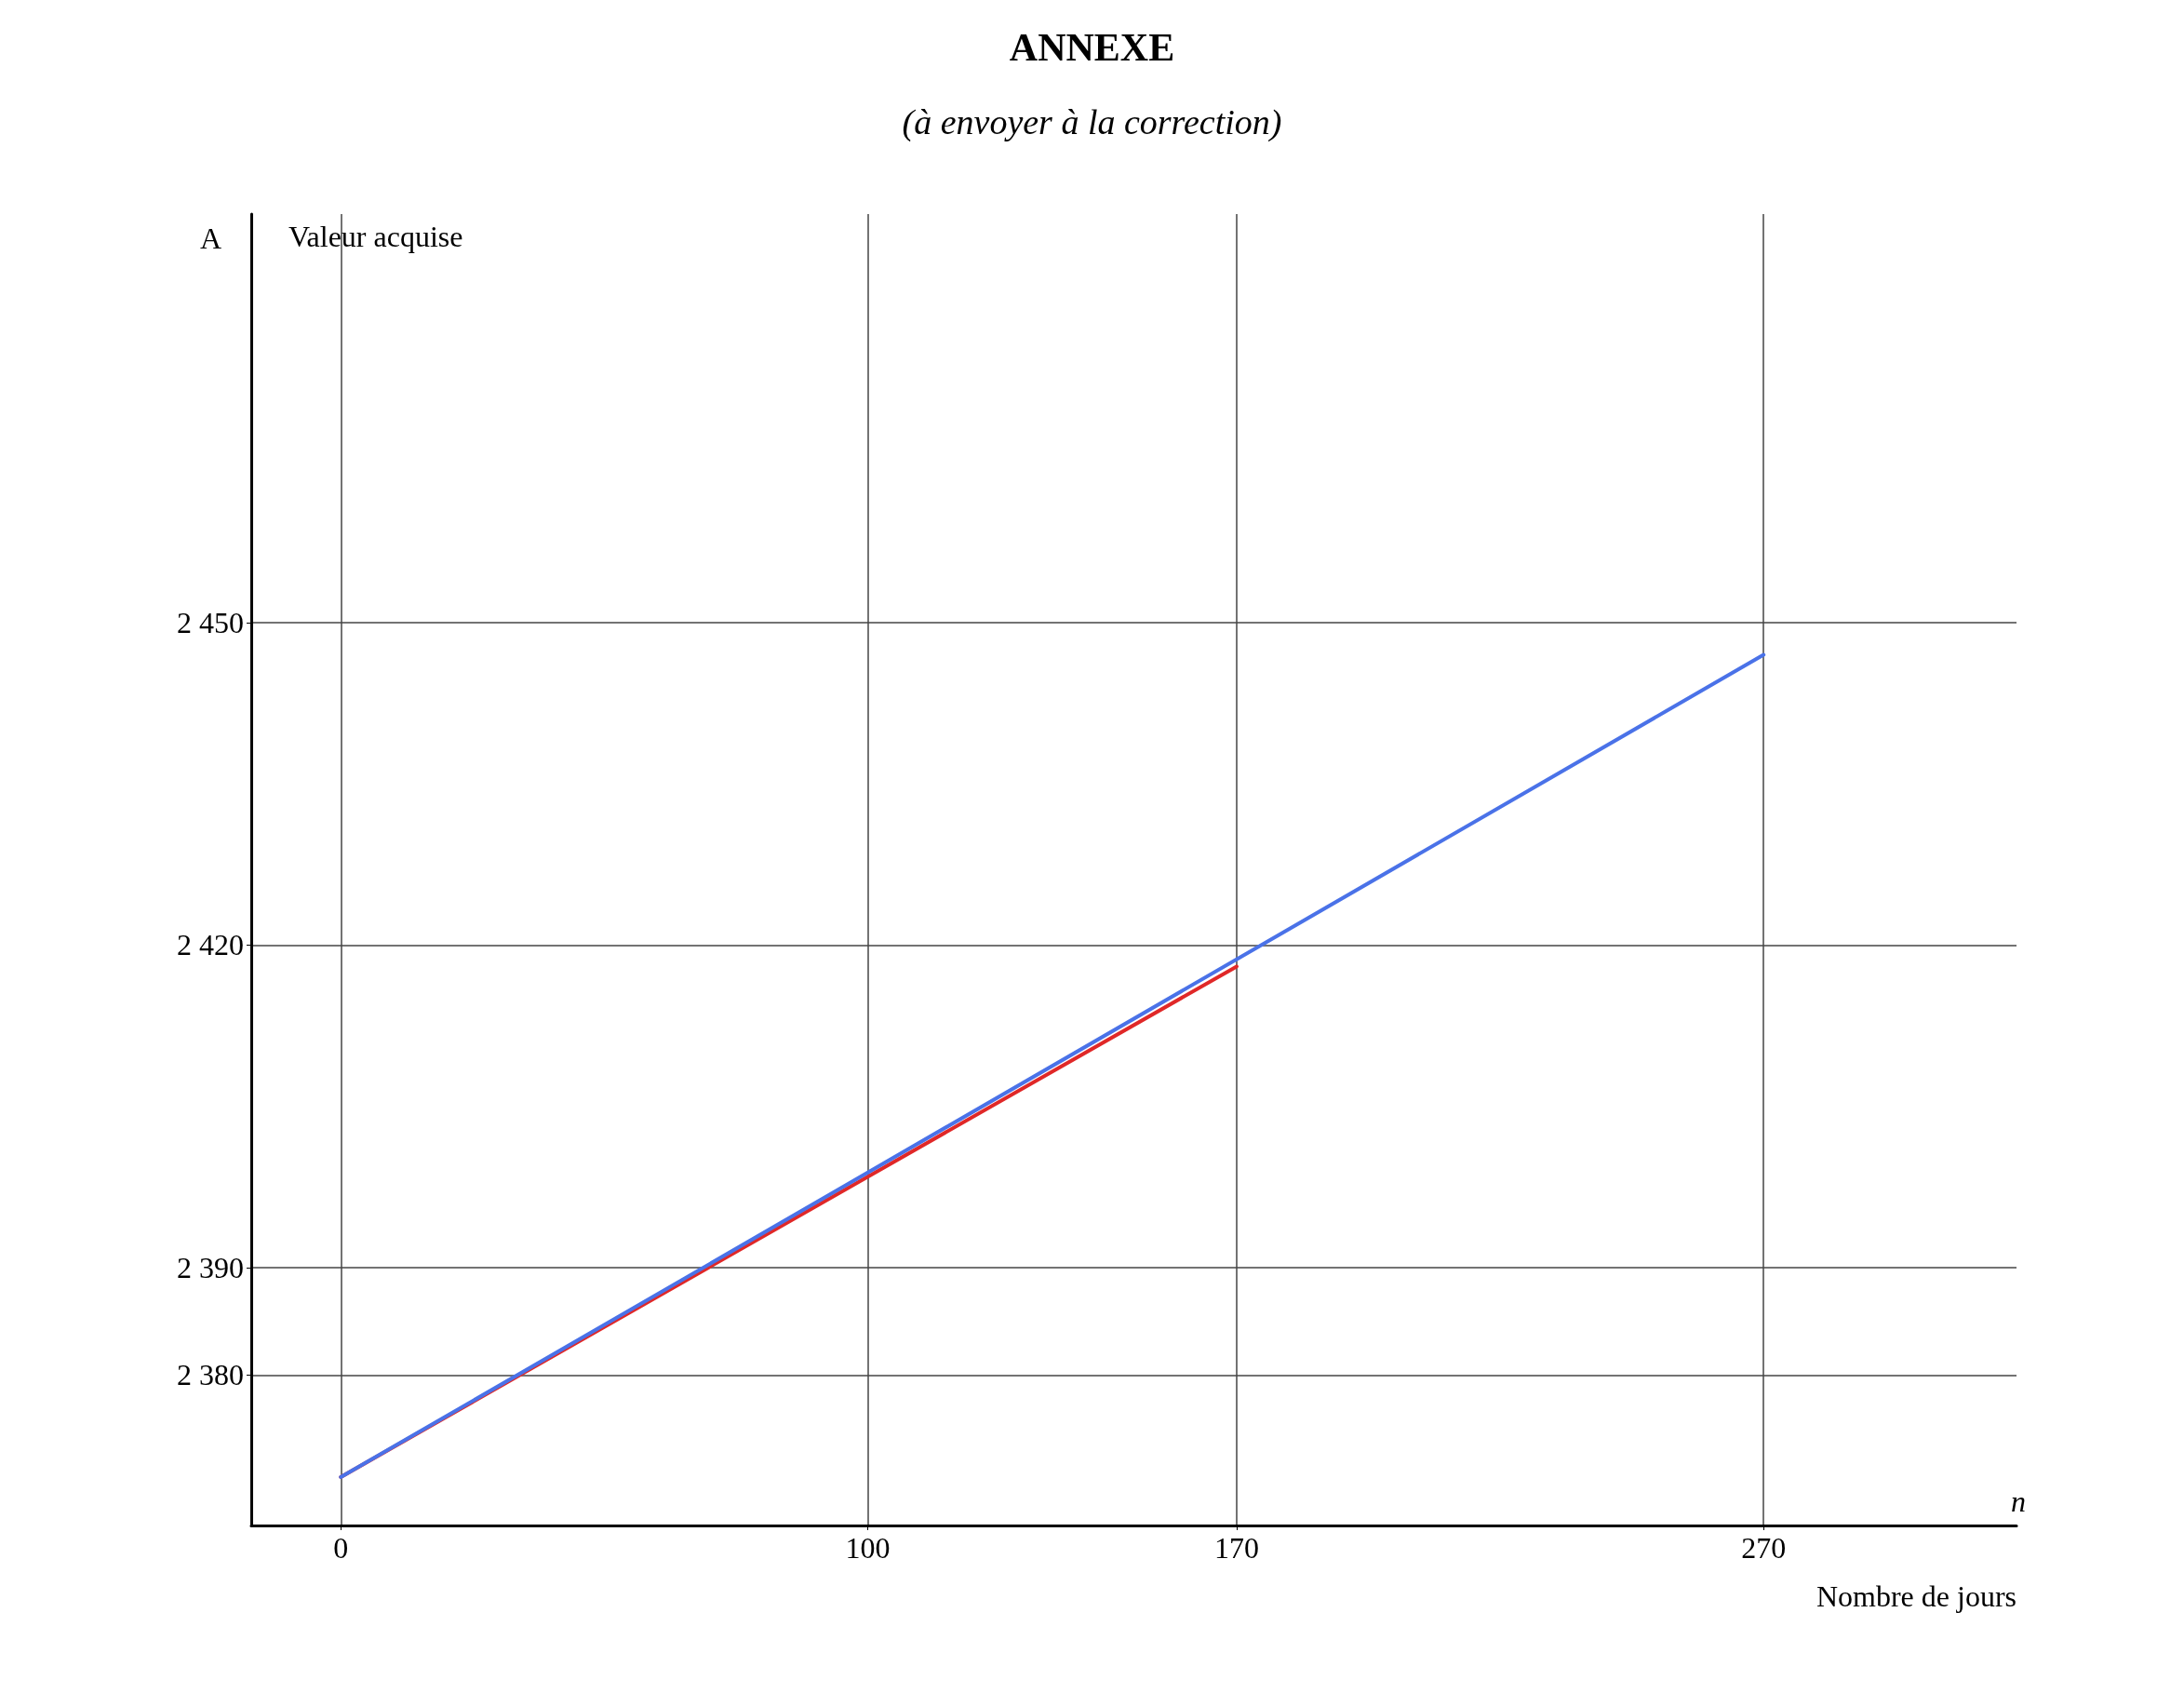  Describe the element at coordinates (211, 238) in the screenshot. I see `text: A` at that location.